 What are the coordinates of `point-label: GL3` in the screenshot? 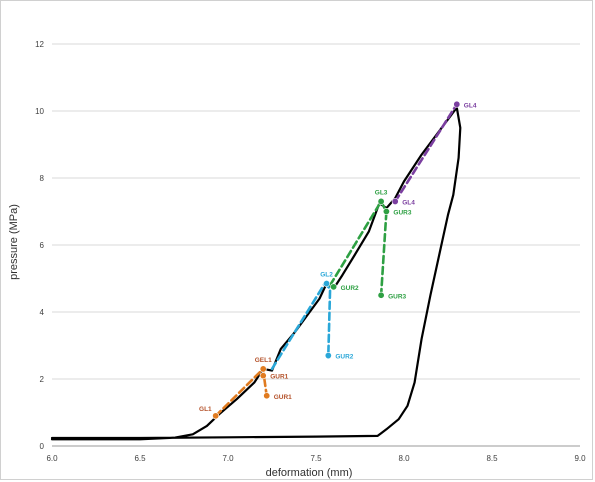 It's located at (381, 192).